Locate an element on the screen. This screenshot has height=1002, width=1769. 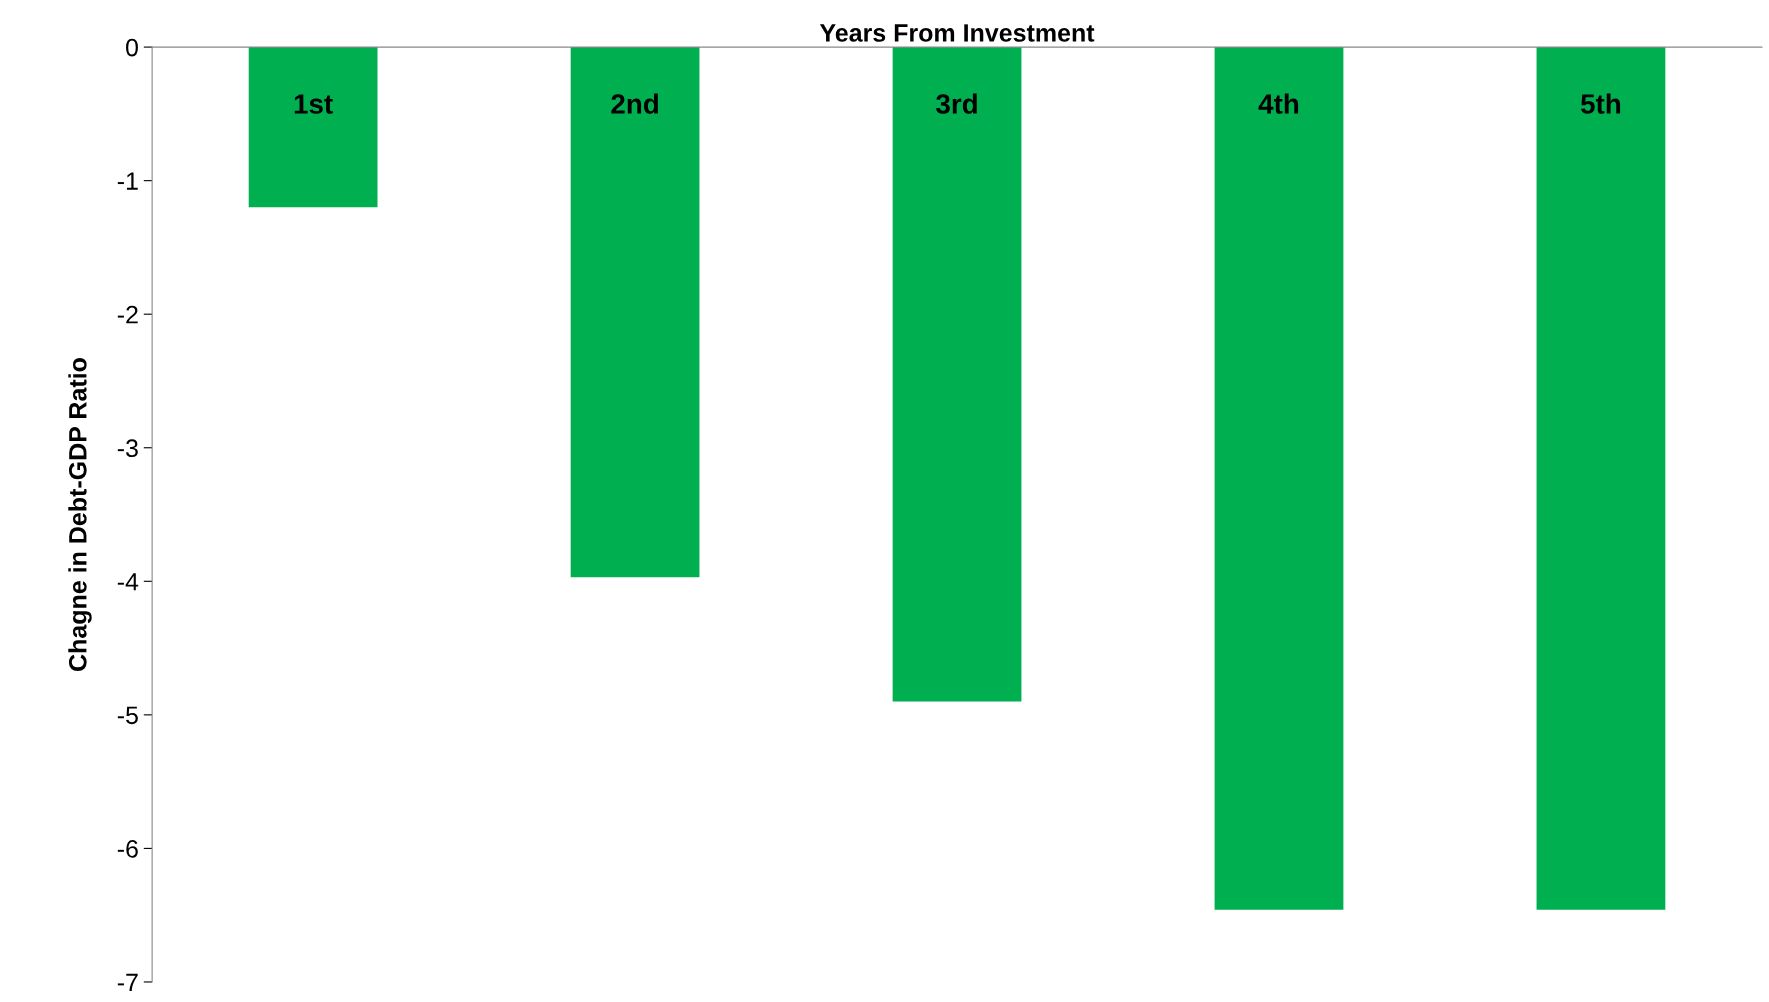
x-tick-label: 3rd is located at coordinates (956, 103).